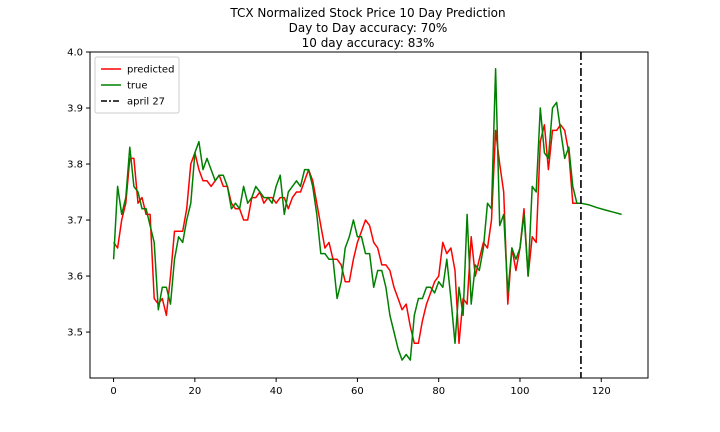 This screenshot has height=432, width=720. I want to click on y-tick-label: 3.5, so click(75, 333).